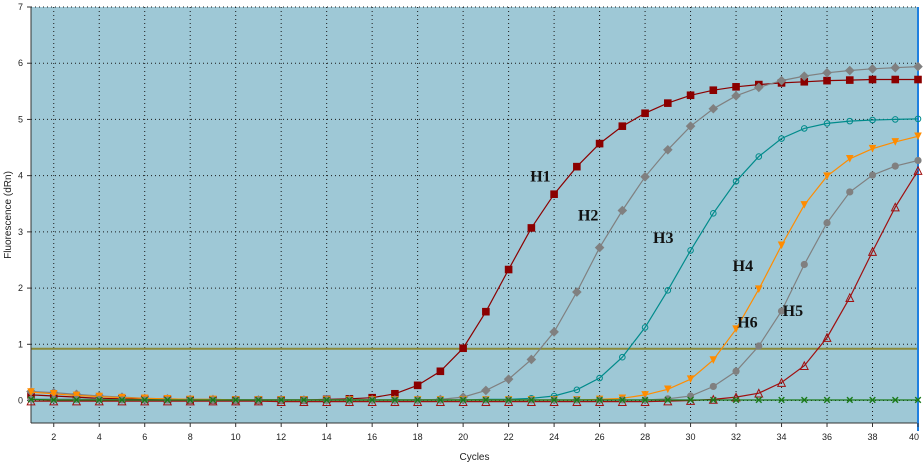 The image size is (924, 471). What do you see at coordinates (20, 63) in the screenshot?
I see `y-tick-label: 6` at bounding box center [20, 63].